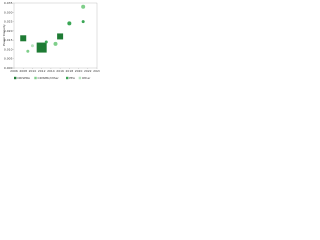  I want to click on plot-frame, so click(55, 35).